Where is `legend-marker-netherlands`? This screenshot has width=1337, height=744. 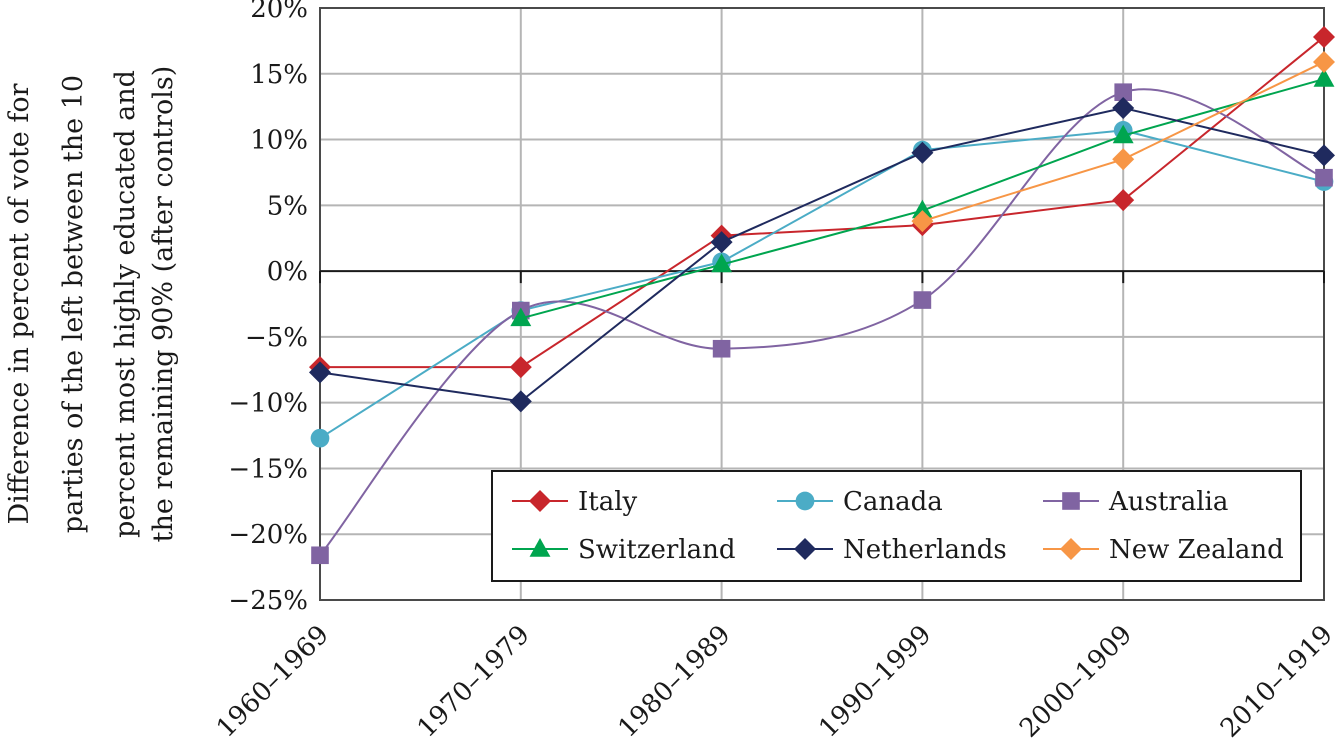 legend-marker-netherlands is located at coordinates (805, 549).